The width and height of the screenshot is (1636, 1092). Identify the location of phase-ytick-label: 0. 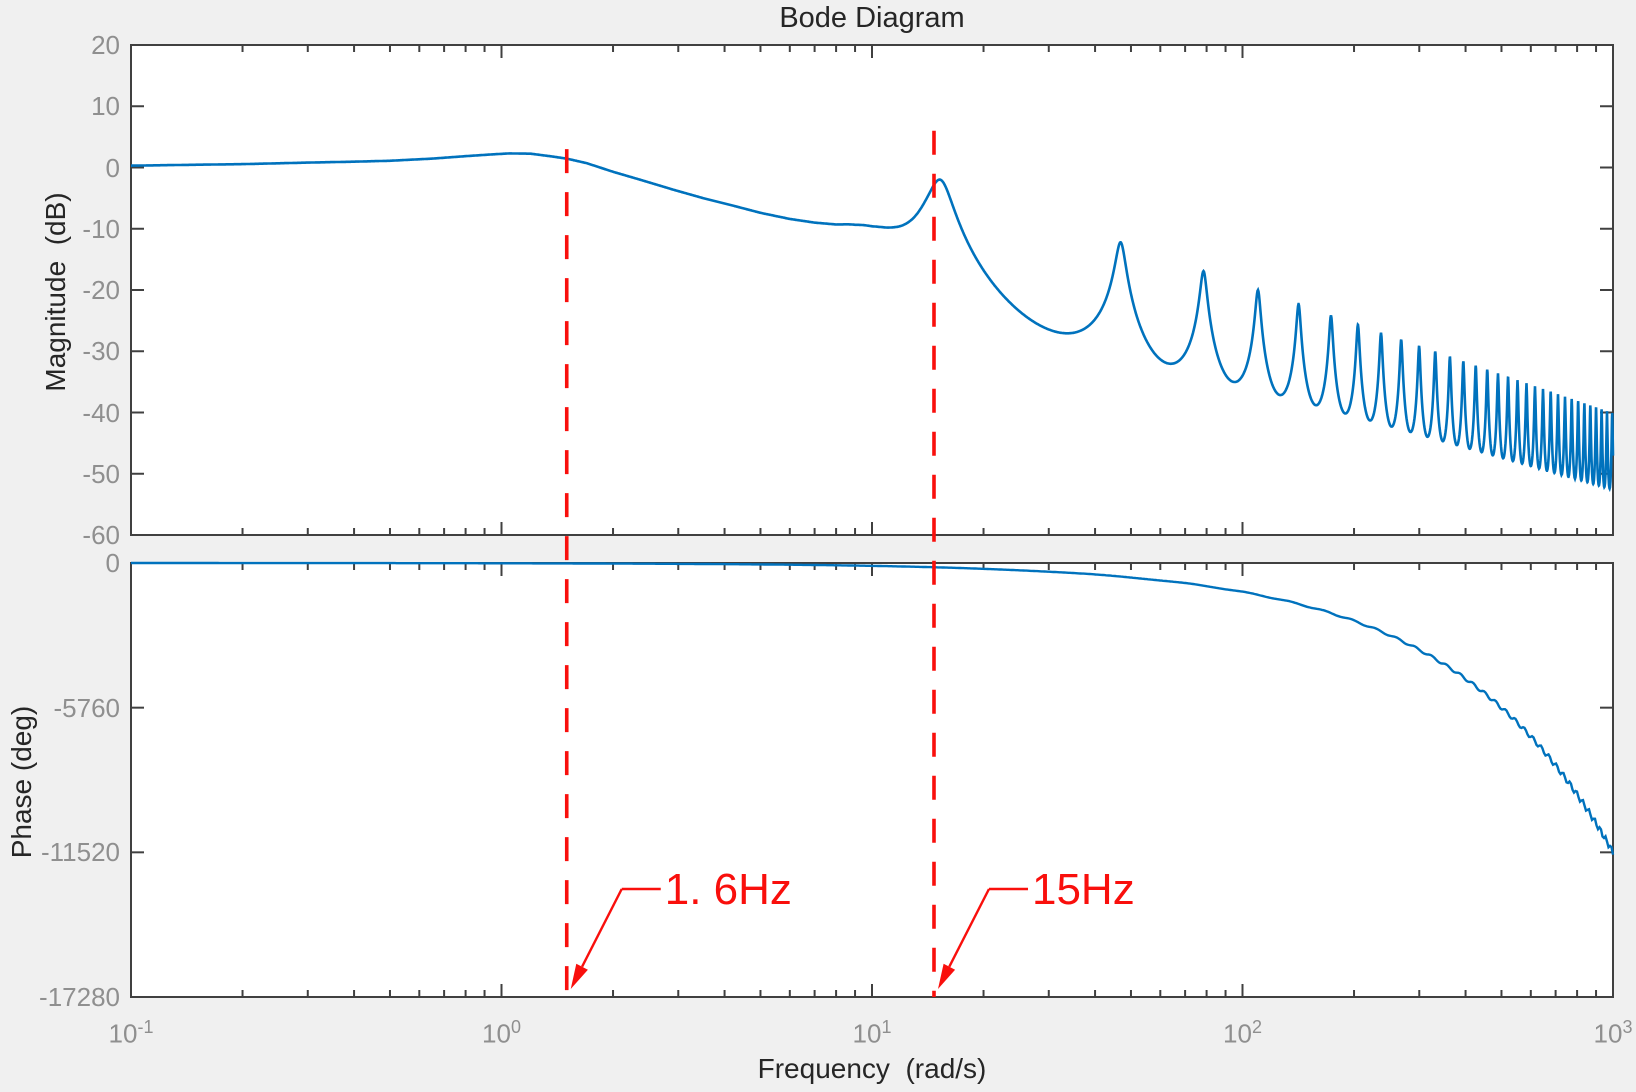
(112, 563).